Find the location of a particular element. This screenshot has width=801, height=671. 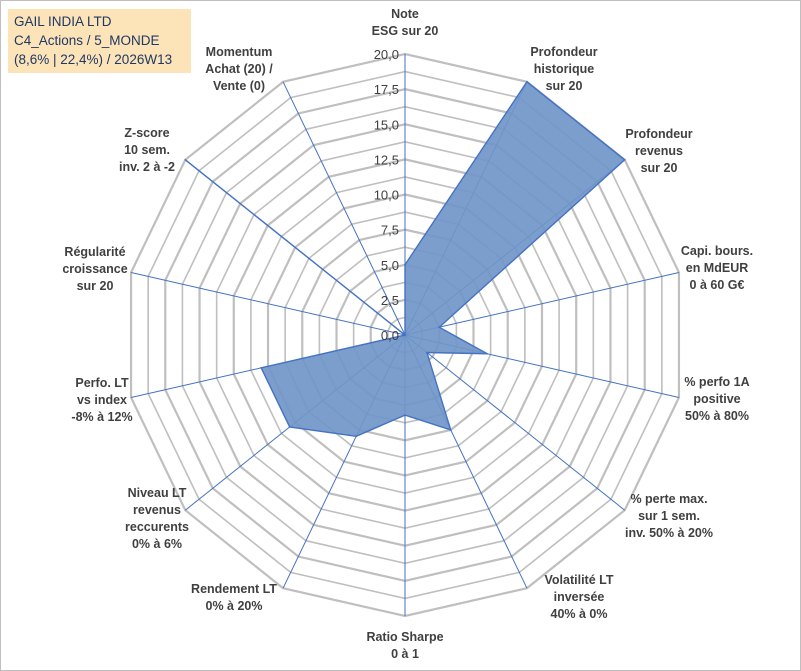

info-performance: (8,6% | 22,4%) / 2026W13 is located at coordinates (93, 59).